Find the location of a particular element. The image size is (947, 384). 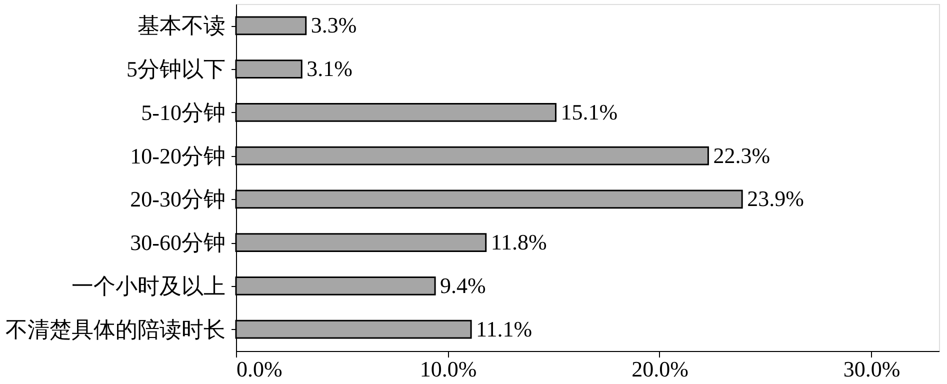

data-label: 11.8% is located at coordinates (518, 242).